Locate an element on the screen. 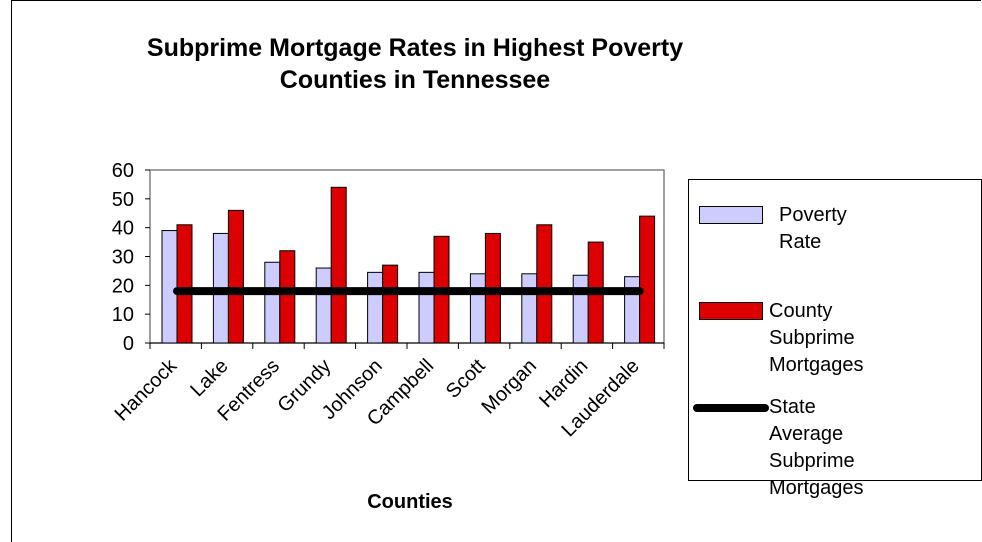 The width and height of the screenshot is (982, 542). y-tick-label: 30 is located at coordinates (123, 258).